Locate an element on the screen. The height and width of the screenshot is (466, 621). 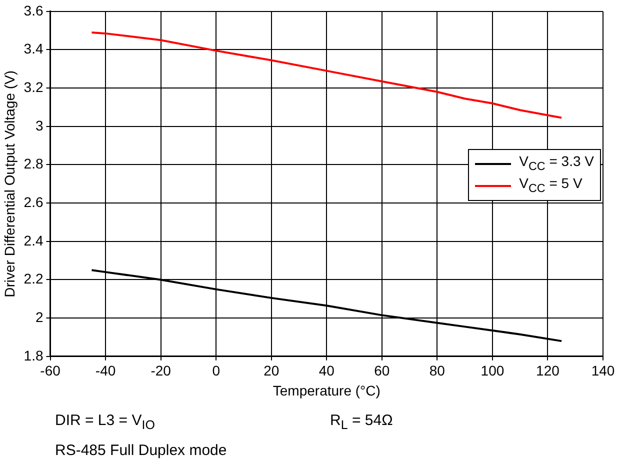
y-tick-label: 2.8 is located at coordinates (34, 164).